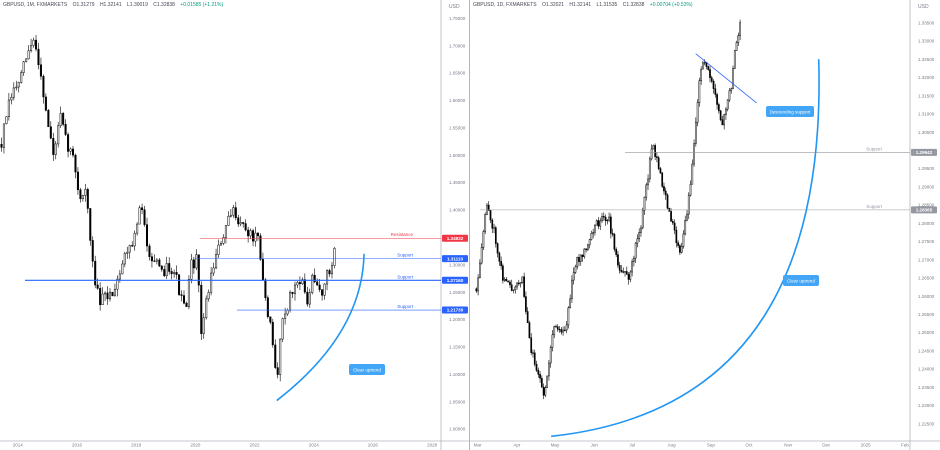  Describe the element at coordinates (457, 264) in the screenshot. I see `price-tick-label: 1.30000` at that location.